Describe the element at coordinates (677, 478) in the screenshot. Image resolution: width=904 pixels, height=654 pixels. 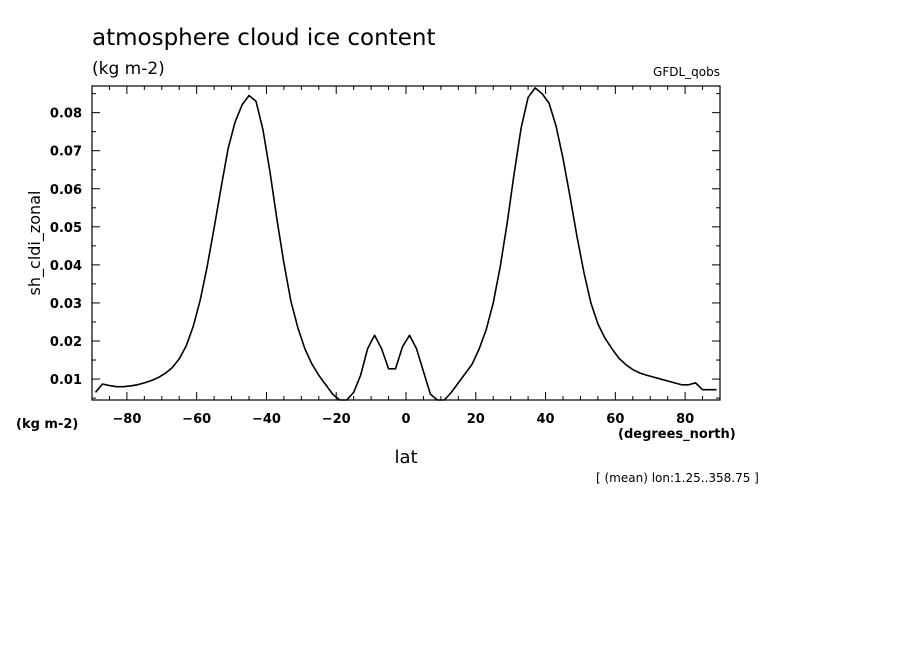
I see `footnote: [ (mean) lon:1.25..358.75 ]` at that location.